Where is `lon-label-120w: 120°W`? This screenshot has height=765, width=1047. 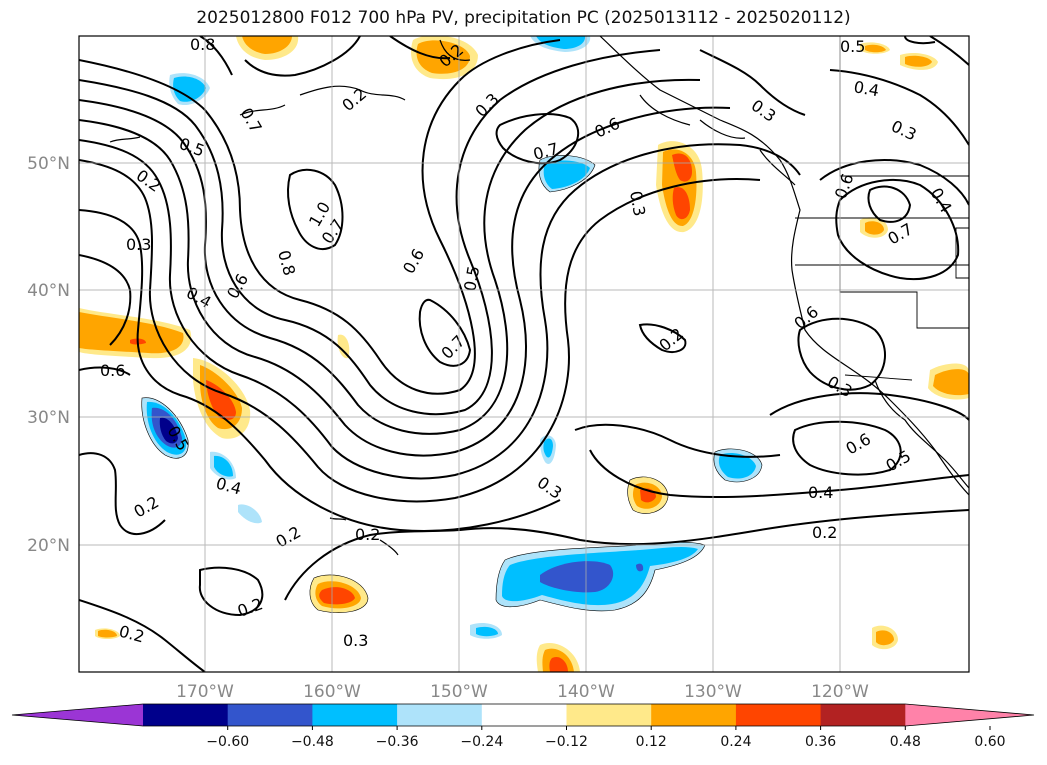
lon-label-120w: 120°W is located at coordinates (840, 692).